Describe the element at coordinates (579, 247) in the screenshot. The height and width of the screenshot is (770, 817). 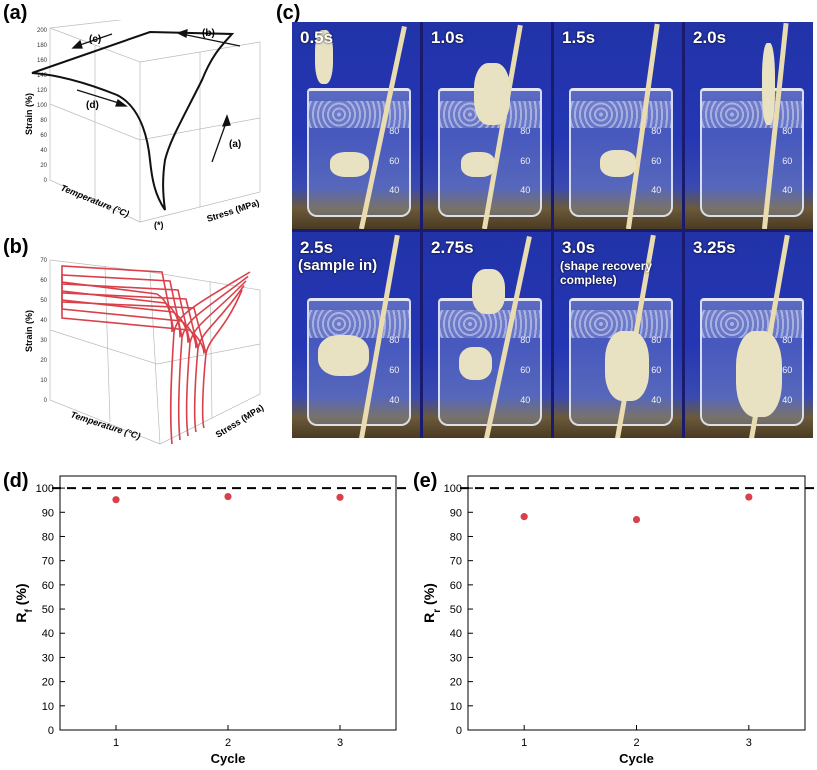
I see `frame-time: 3.0s` at that location.